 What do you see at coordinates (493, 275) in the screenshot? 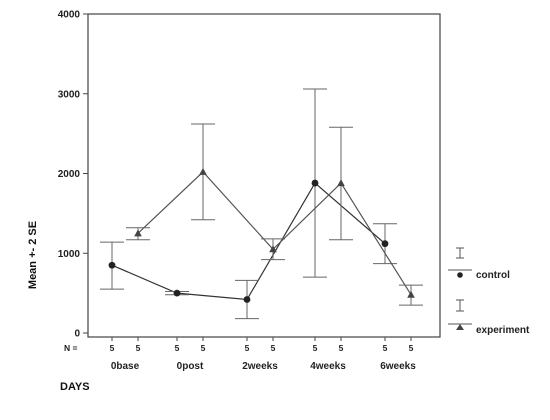
I see `legend-label-control: control` at bounding box center [493, 275].